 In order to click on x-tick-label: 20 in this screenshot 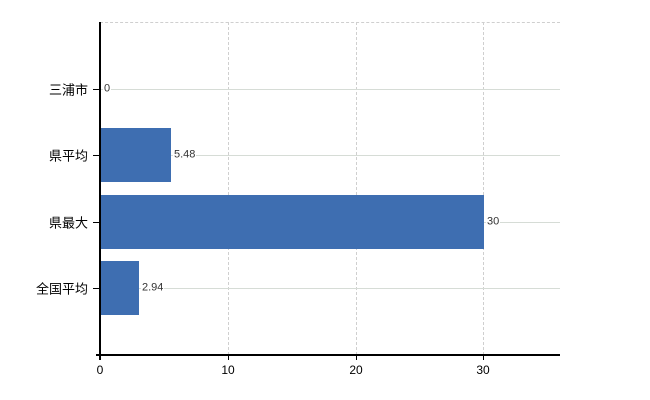, I will do `click(356, 370)`.